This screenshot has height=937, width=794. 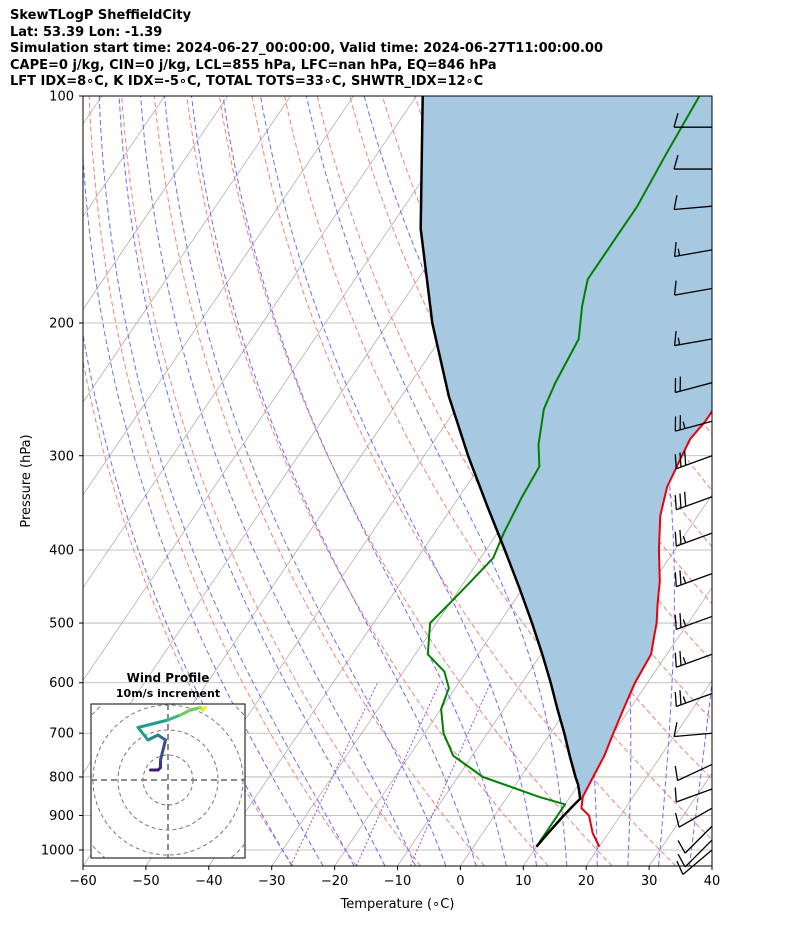 What do you see at coordinates (397, 881) in the screenshot?
I see `x-tick-label: −10` at bounding box center [397, 881].